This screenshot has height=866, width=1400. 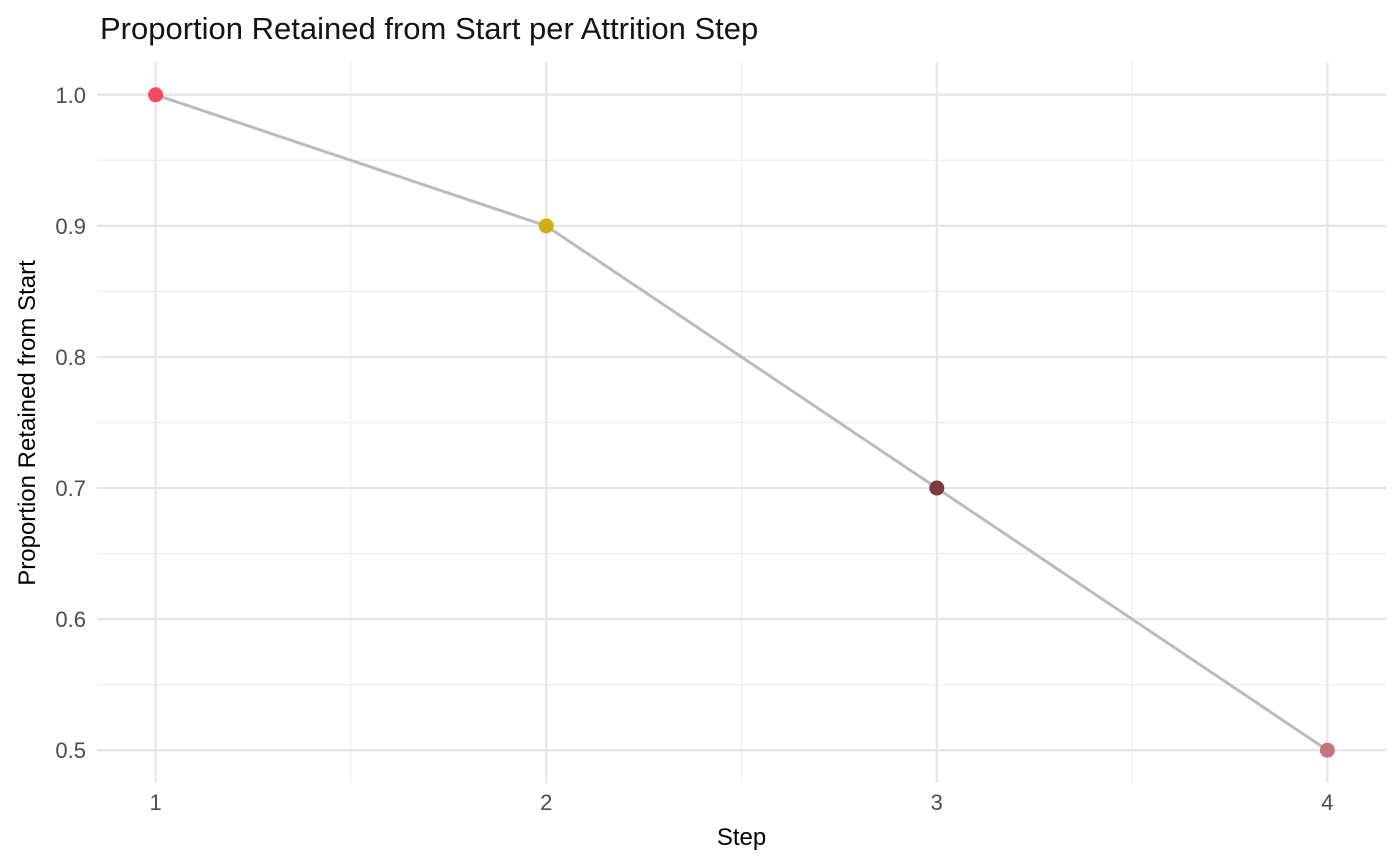 What do you see at coordinates (70, 226) in the screenshot?
I see `y-axis-tick-label: 0.9` at bounding box center [70, 226].